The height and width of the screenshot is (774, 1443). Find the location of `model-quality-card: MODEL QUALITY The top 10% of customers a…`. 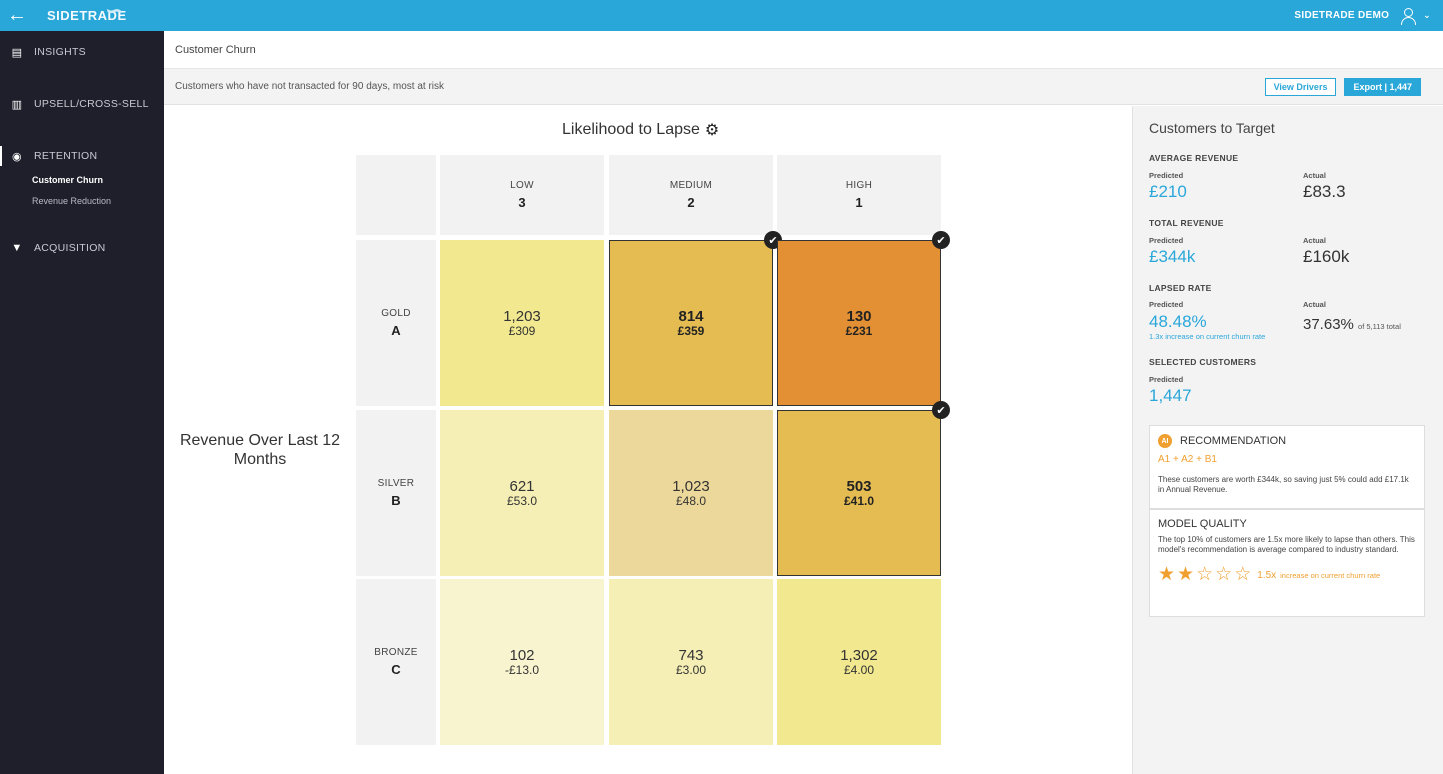

model-quality-card: MODEL QUALITY The top 10% of customers a… is located at coordinates (1287, 563).